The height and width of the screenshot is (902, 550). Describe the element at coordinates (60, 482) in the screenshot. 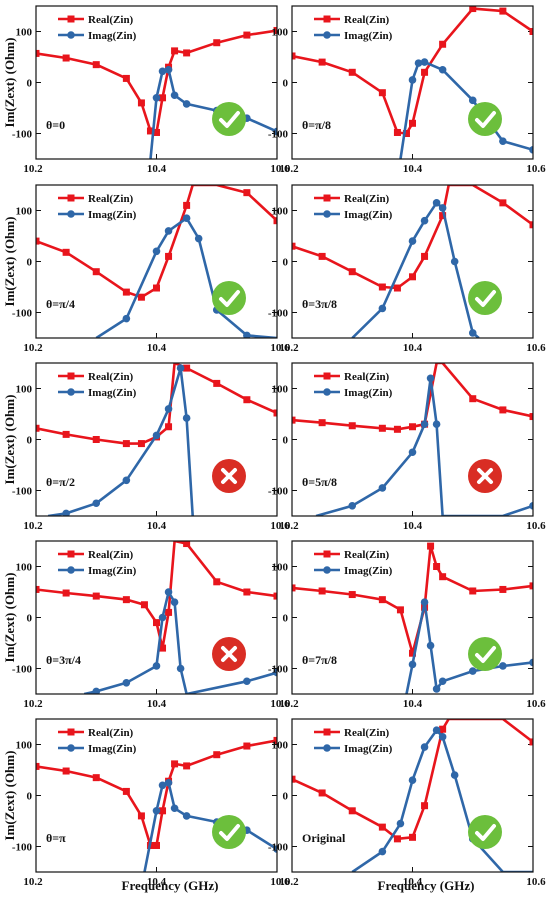

I see `theta-label: θ=π/2` at that location.